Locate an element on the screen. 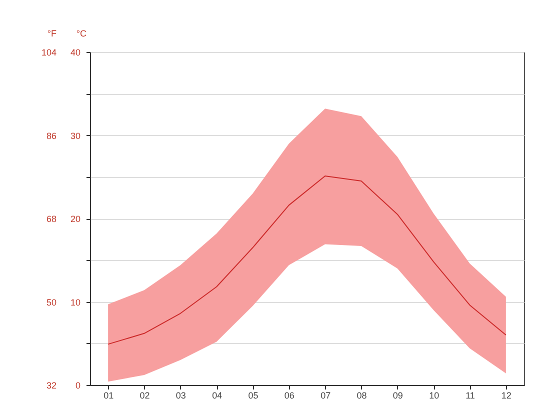  y-tick-label: 30 is located at coordinates (75, 135).